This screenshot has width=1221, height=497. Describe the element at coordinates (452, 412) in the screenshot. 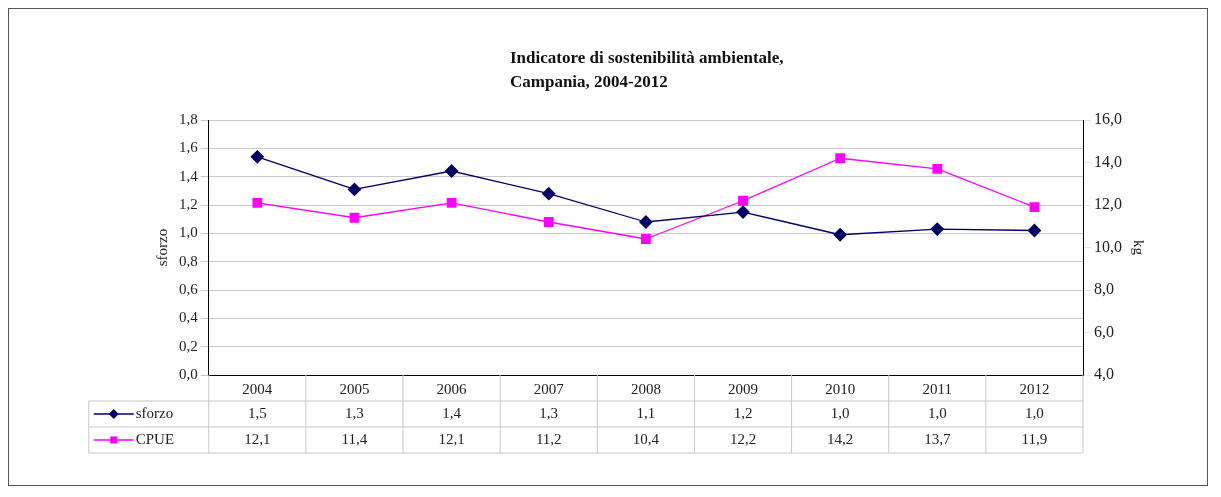

I see `data-label: 1,4` at that location.